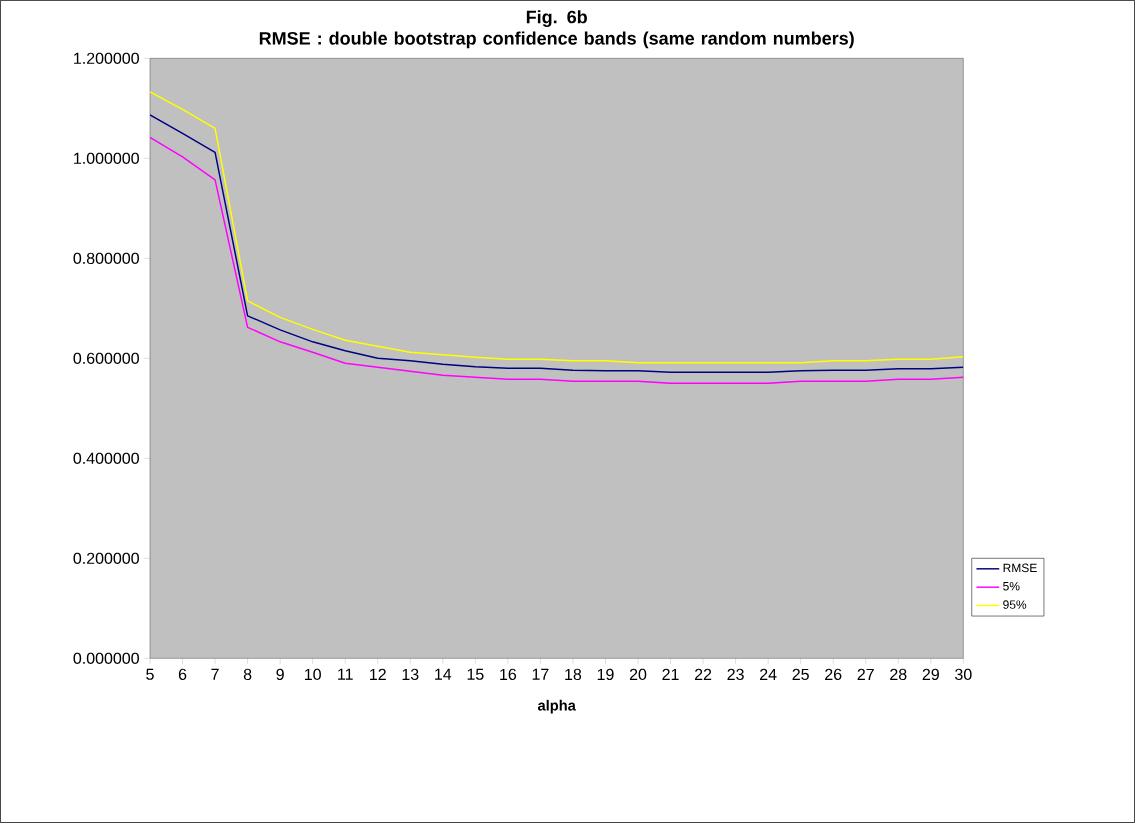  I want to click on y-tick-label: 0.600000, so click(106, 358).